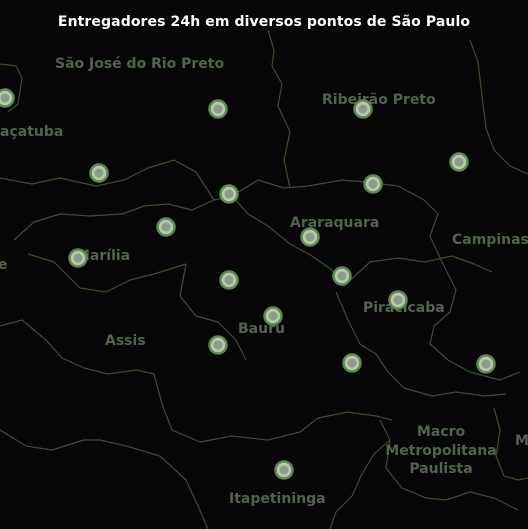 The height and width of the screenshot is (529, 528). Describe the element at coordinates (441, 432) in the screenshot. I see `region-label-macro-line1: Macro` at that location.